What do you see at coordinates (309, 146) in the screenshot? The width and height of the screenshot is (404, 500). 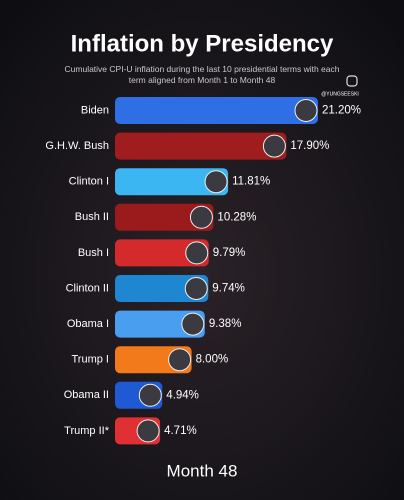 I see `value-label: 17.90%` at bounding box center [309, 146].